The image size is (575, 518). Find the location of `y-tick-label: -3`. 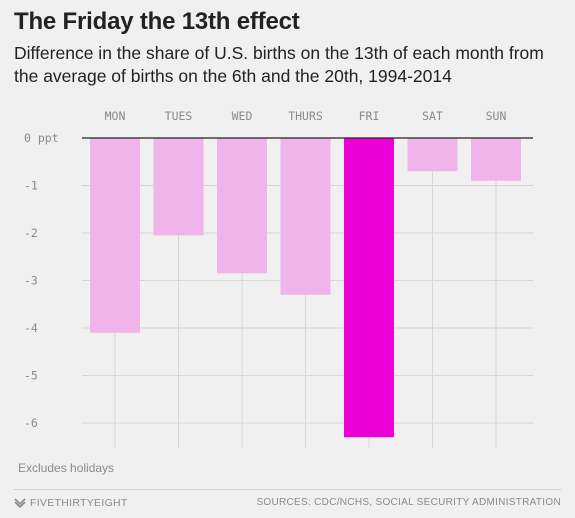

y-tick-label: -3 is located at coordinates (31, 281).